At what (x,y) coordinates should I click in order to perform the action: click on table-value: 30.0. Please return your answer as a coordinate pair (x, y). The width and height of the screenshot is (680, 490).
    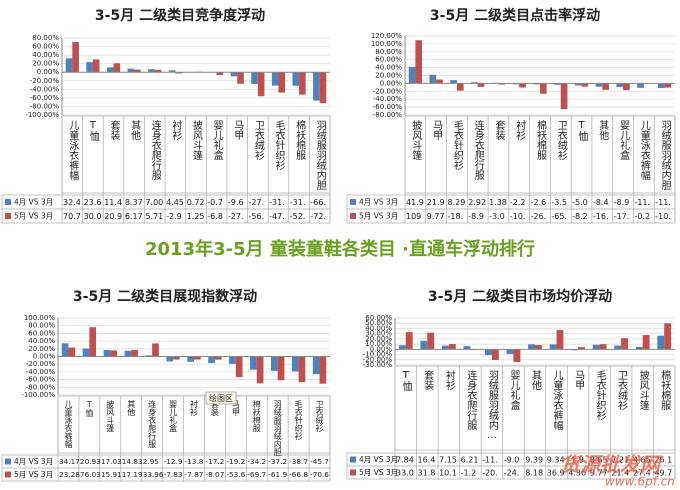
    Looking at the image, I should click on (93, 216).